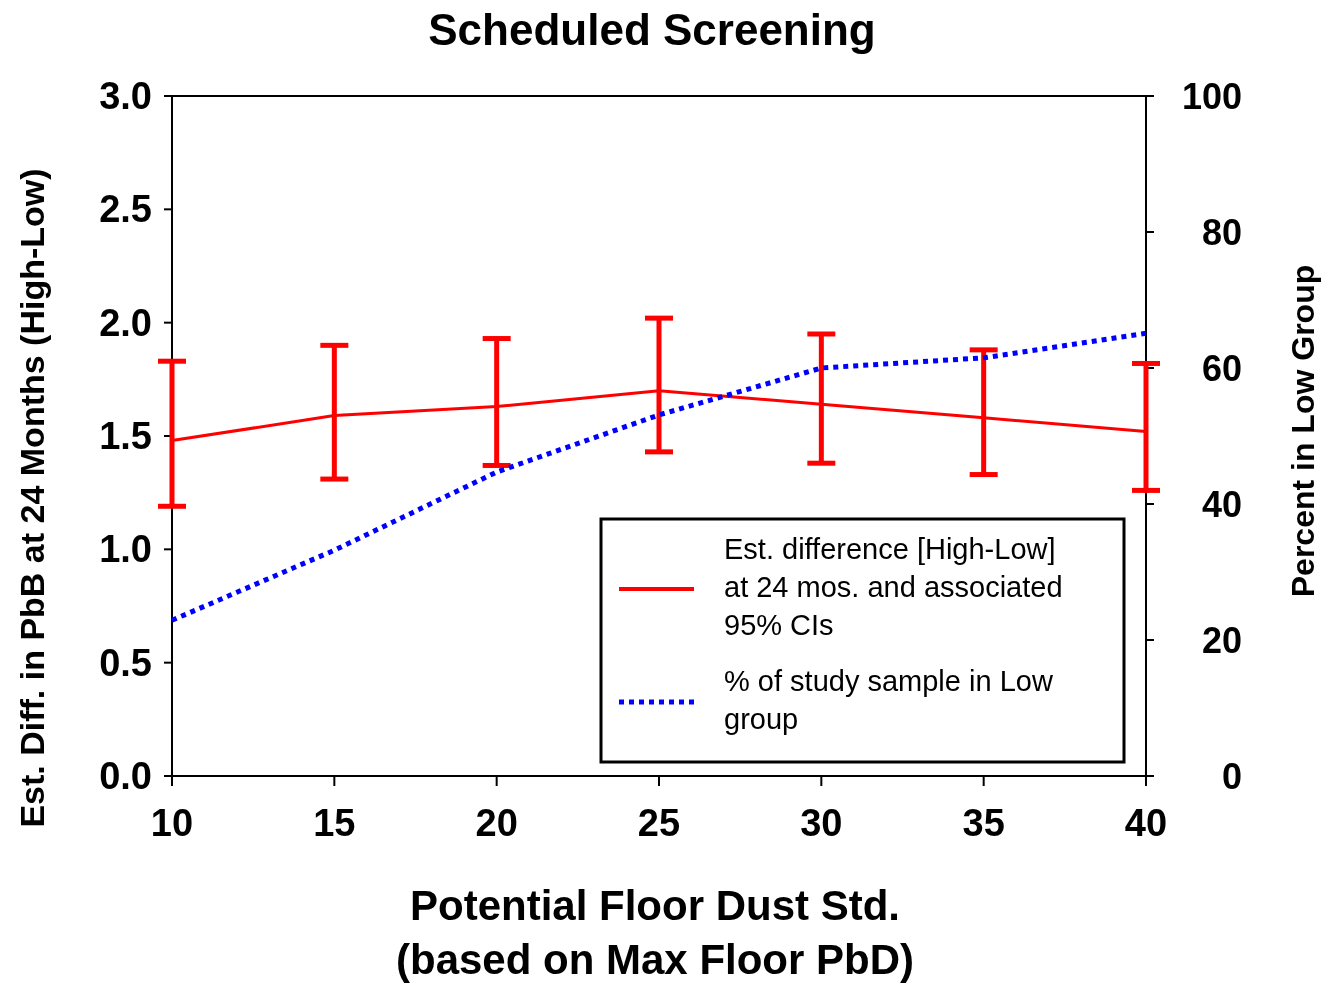 The image size is (1331, 993). Describe the element at coordinates (125, 776) in the screenshot. I see `y-tick-label: 0.0` at that location.